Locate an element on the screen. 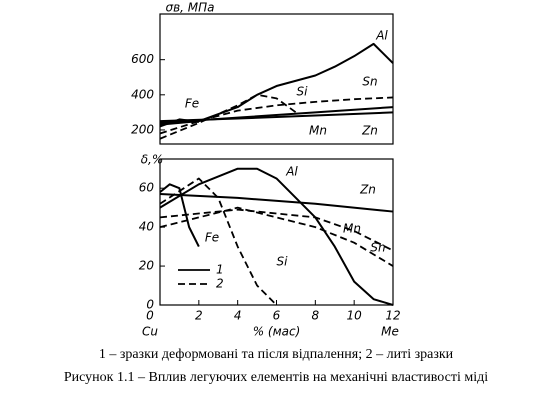  legend-label: 2 is located at coordinates (220, 284).